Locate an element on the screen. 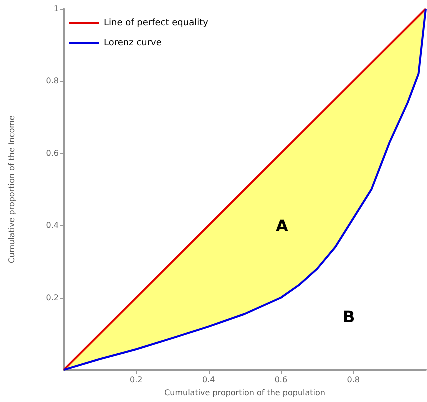  y-tick-label: 1 is located at coordinates (56, 9).